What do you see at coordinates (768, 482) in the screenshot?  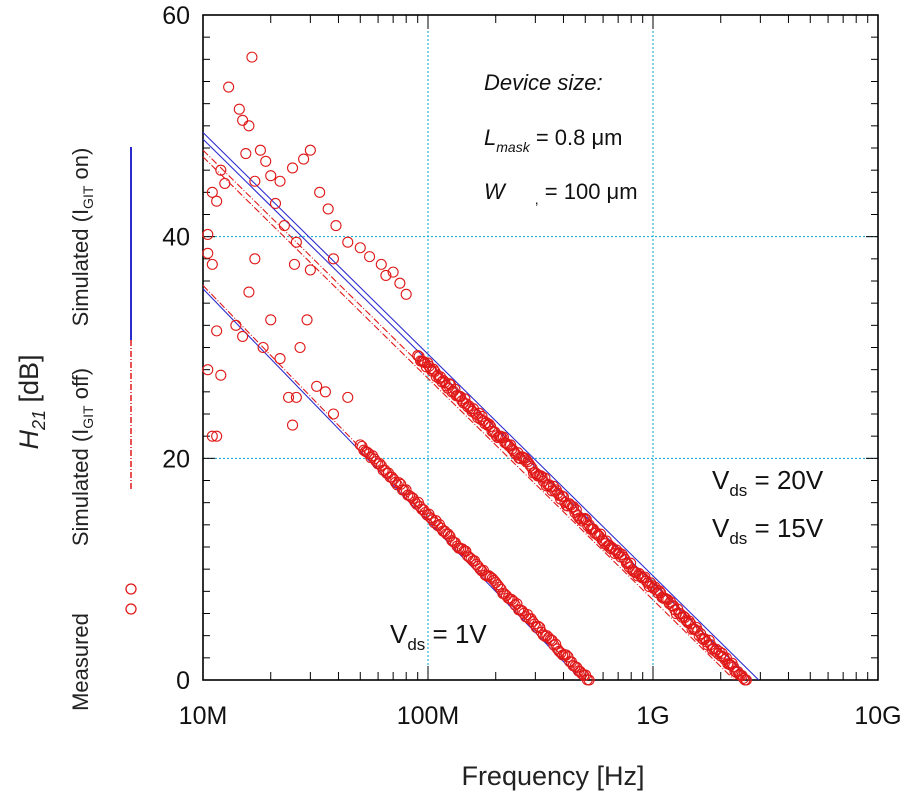 I see `vds20-annotation: Vds = 20V` at bounding box center [768, 482].